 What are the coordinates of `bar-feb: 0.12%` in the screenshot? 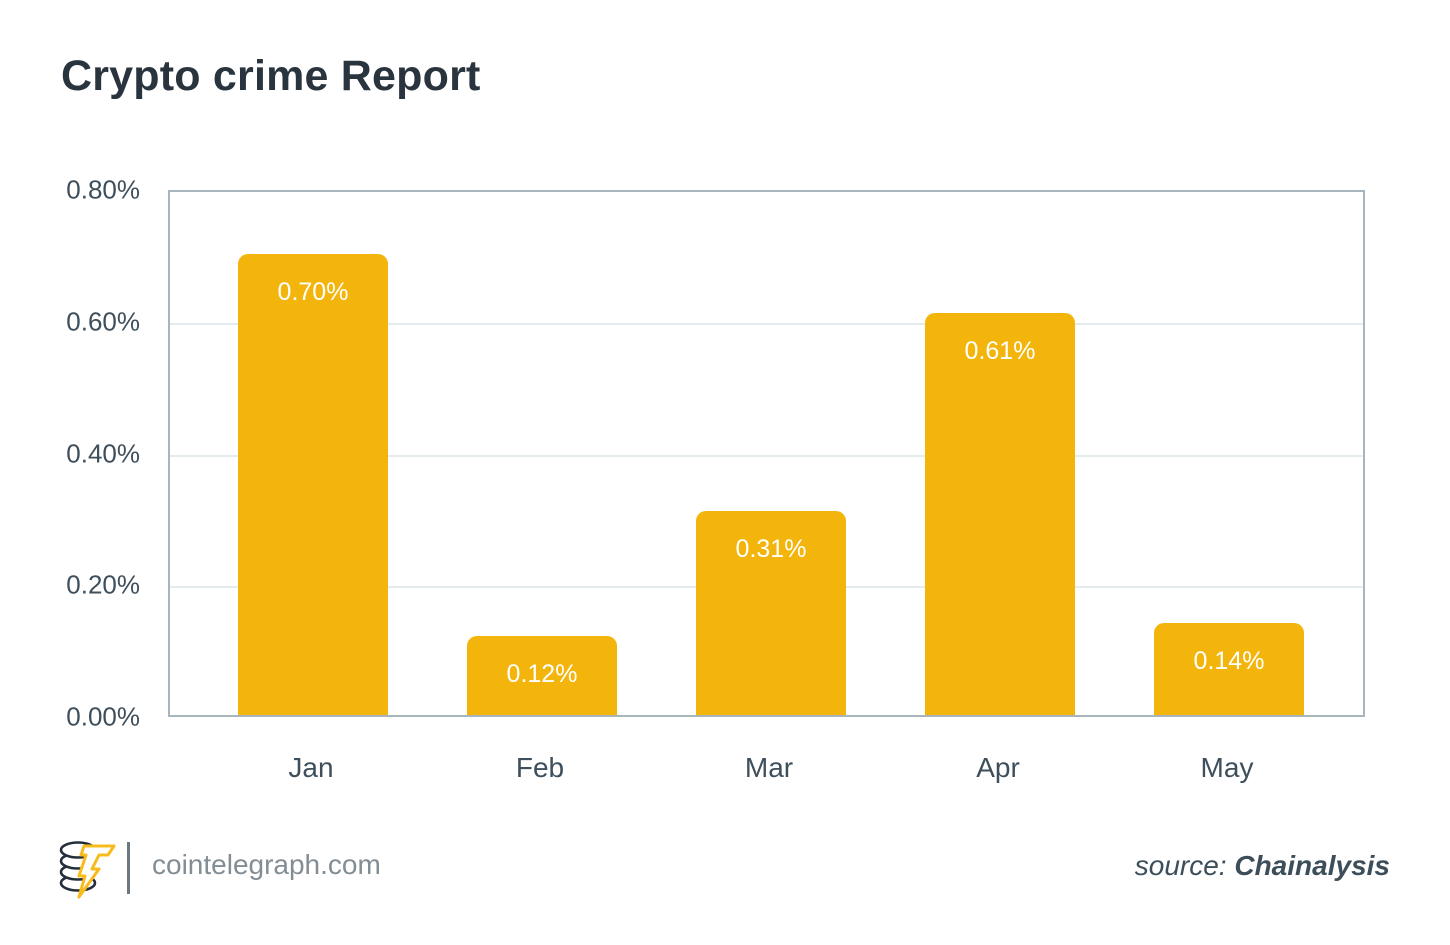 It's located at (542, 675).